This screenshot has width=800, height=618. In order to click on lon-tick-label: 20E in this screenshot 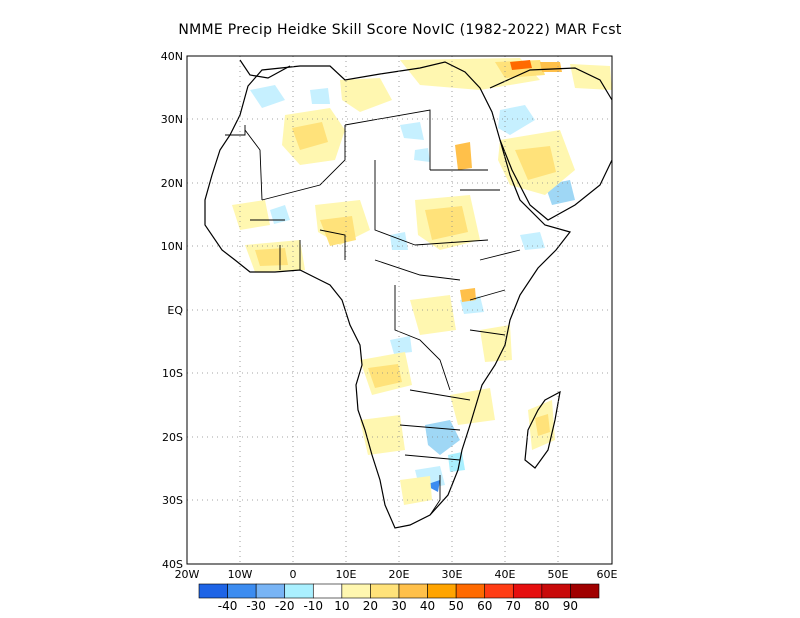, I will do `click(399, 574)`.